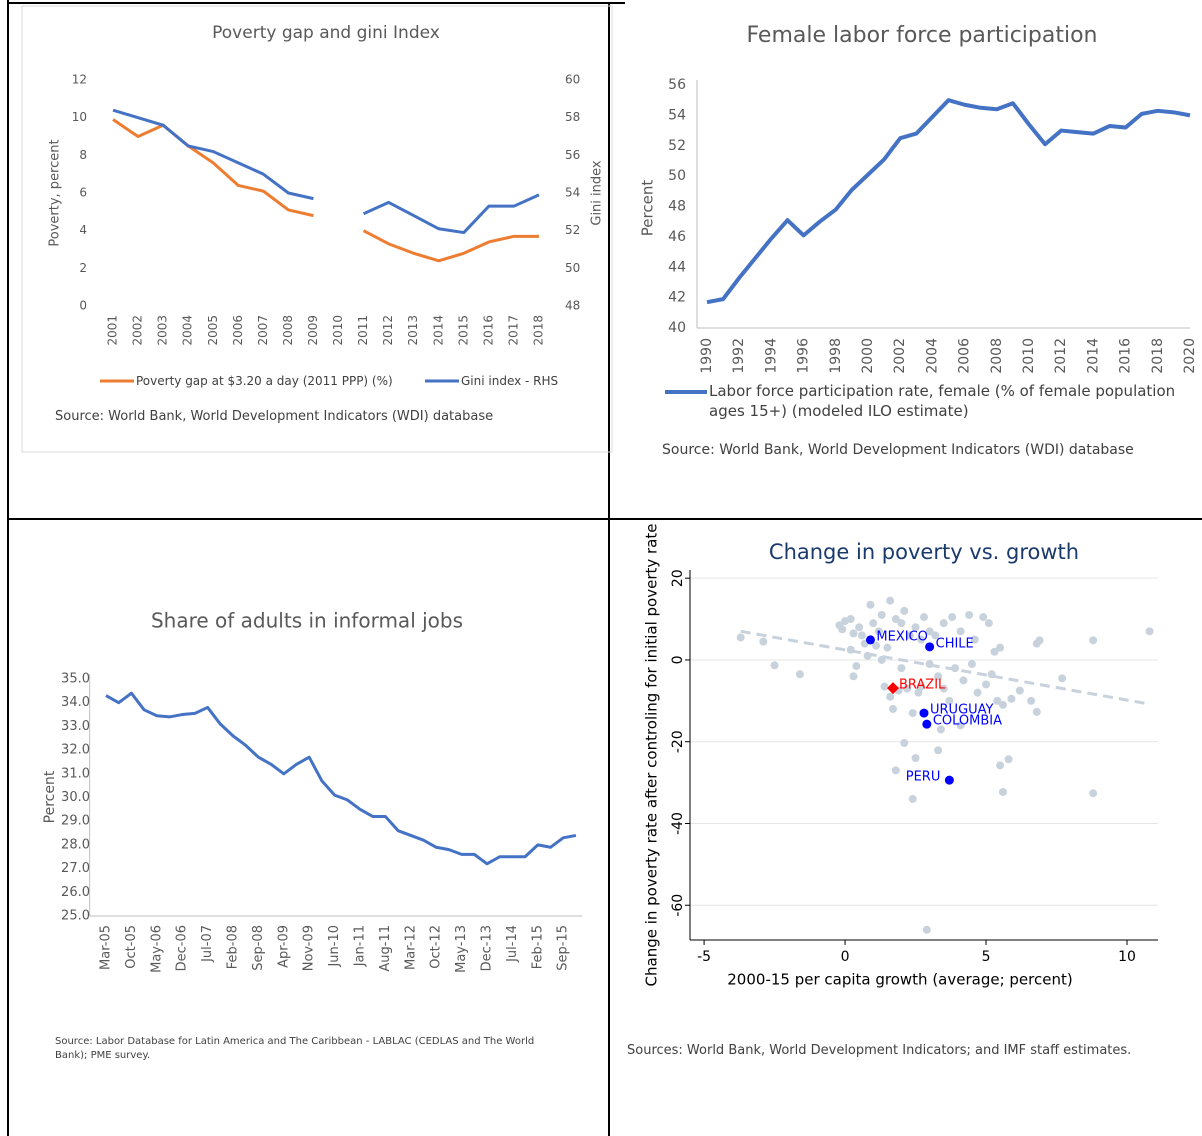 The height and width of the screenshot is (1136, 1202). Describe the element at coordinates (677, 176) in the screenshot. I see `y-tick-label: 50` at that location.